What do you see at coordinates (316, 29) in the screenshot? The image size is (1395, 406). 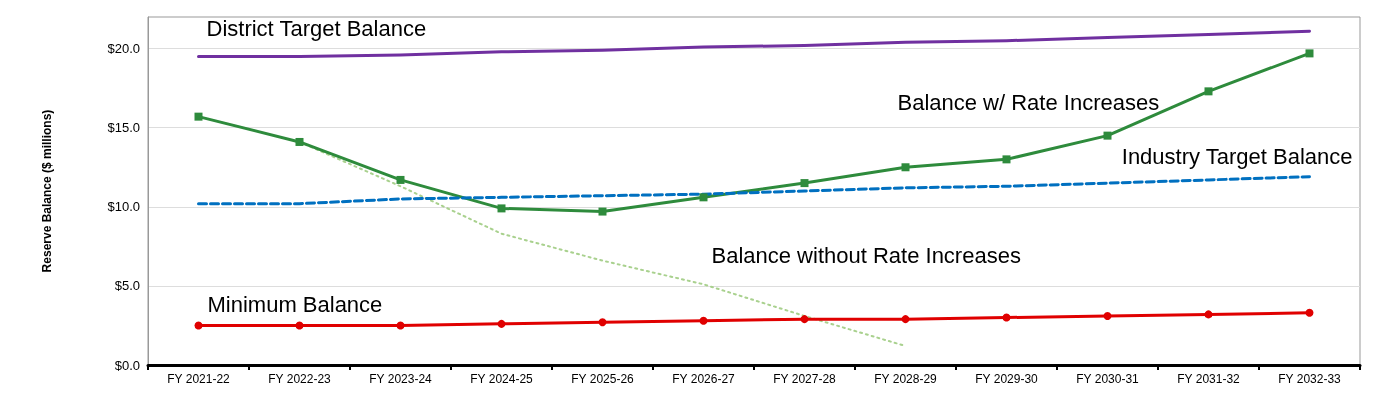 I see `series-label: District Target Balance` at bounding box center [316, 29].